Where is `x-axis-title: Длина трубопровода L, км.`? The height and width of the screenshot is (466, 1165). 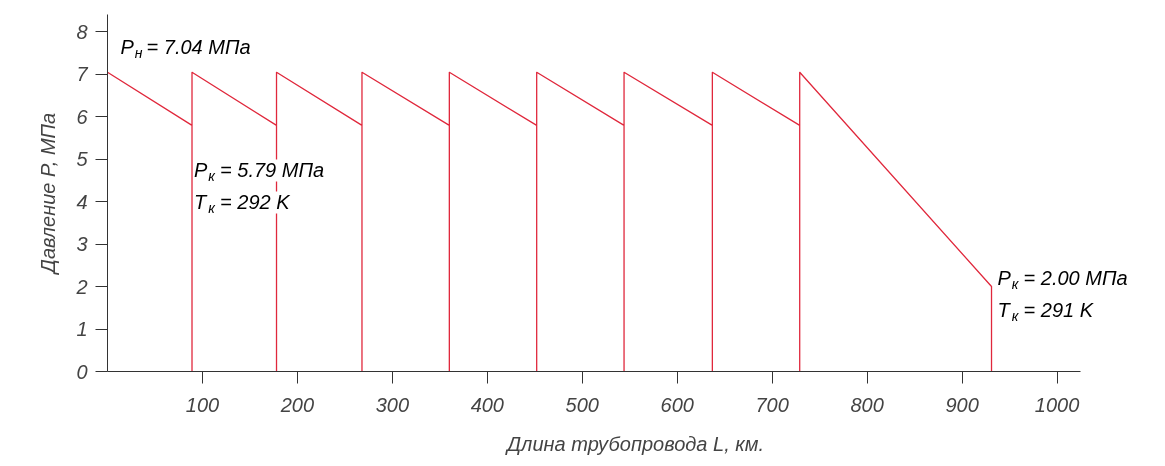 x-axis-title: Длина трубопровода L, км. is located at coordinates (634, 443).